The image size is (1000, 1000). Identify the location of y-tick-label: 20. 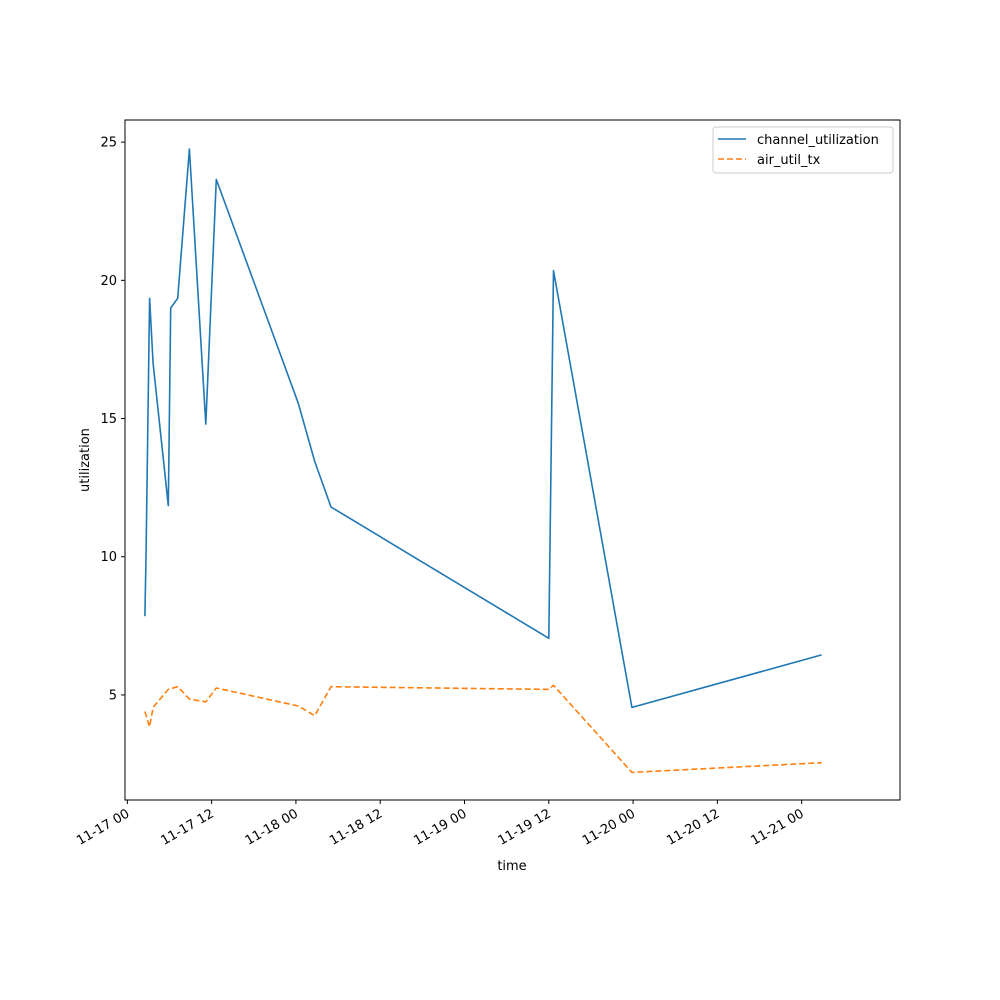
(108, 281).